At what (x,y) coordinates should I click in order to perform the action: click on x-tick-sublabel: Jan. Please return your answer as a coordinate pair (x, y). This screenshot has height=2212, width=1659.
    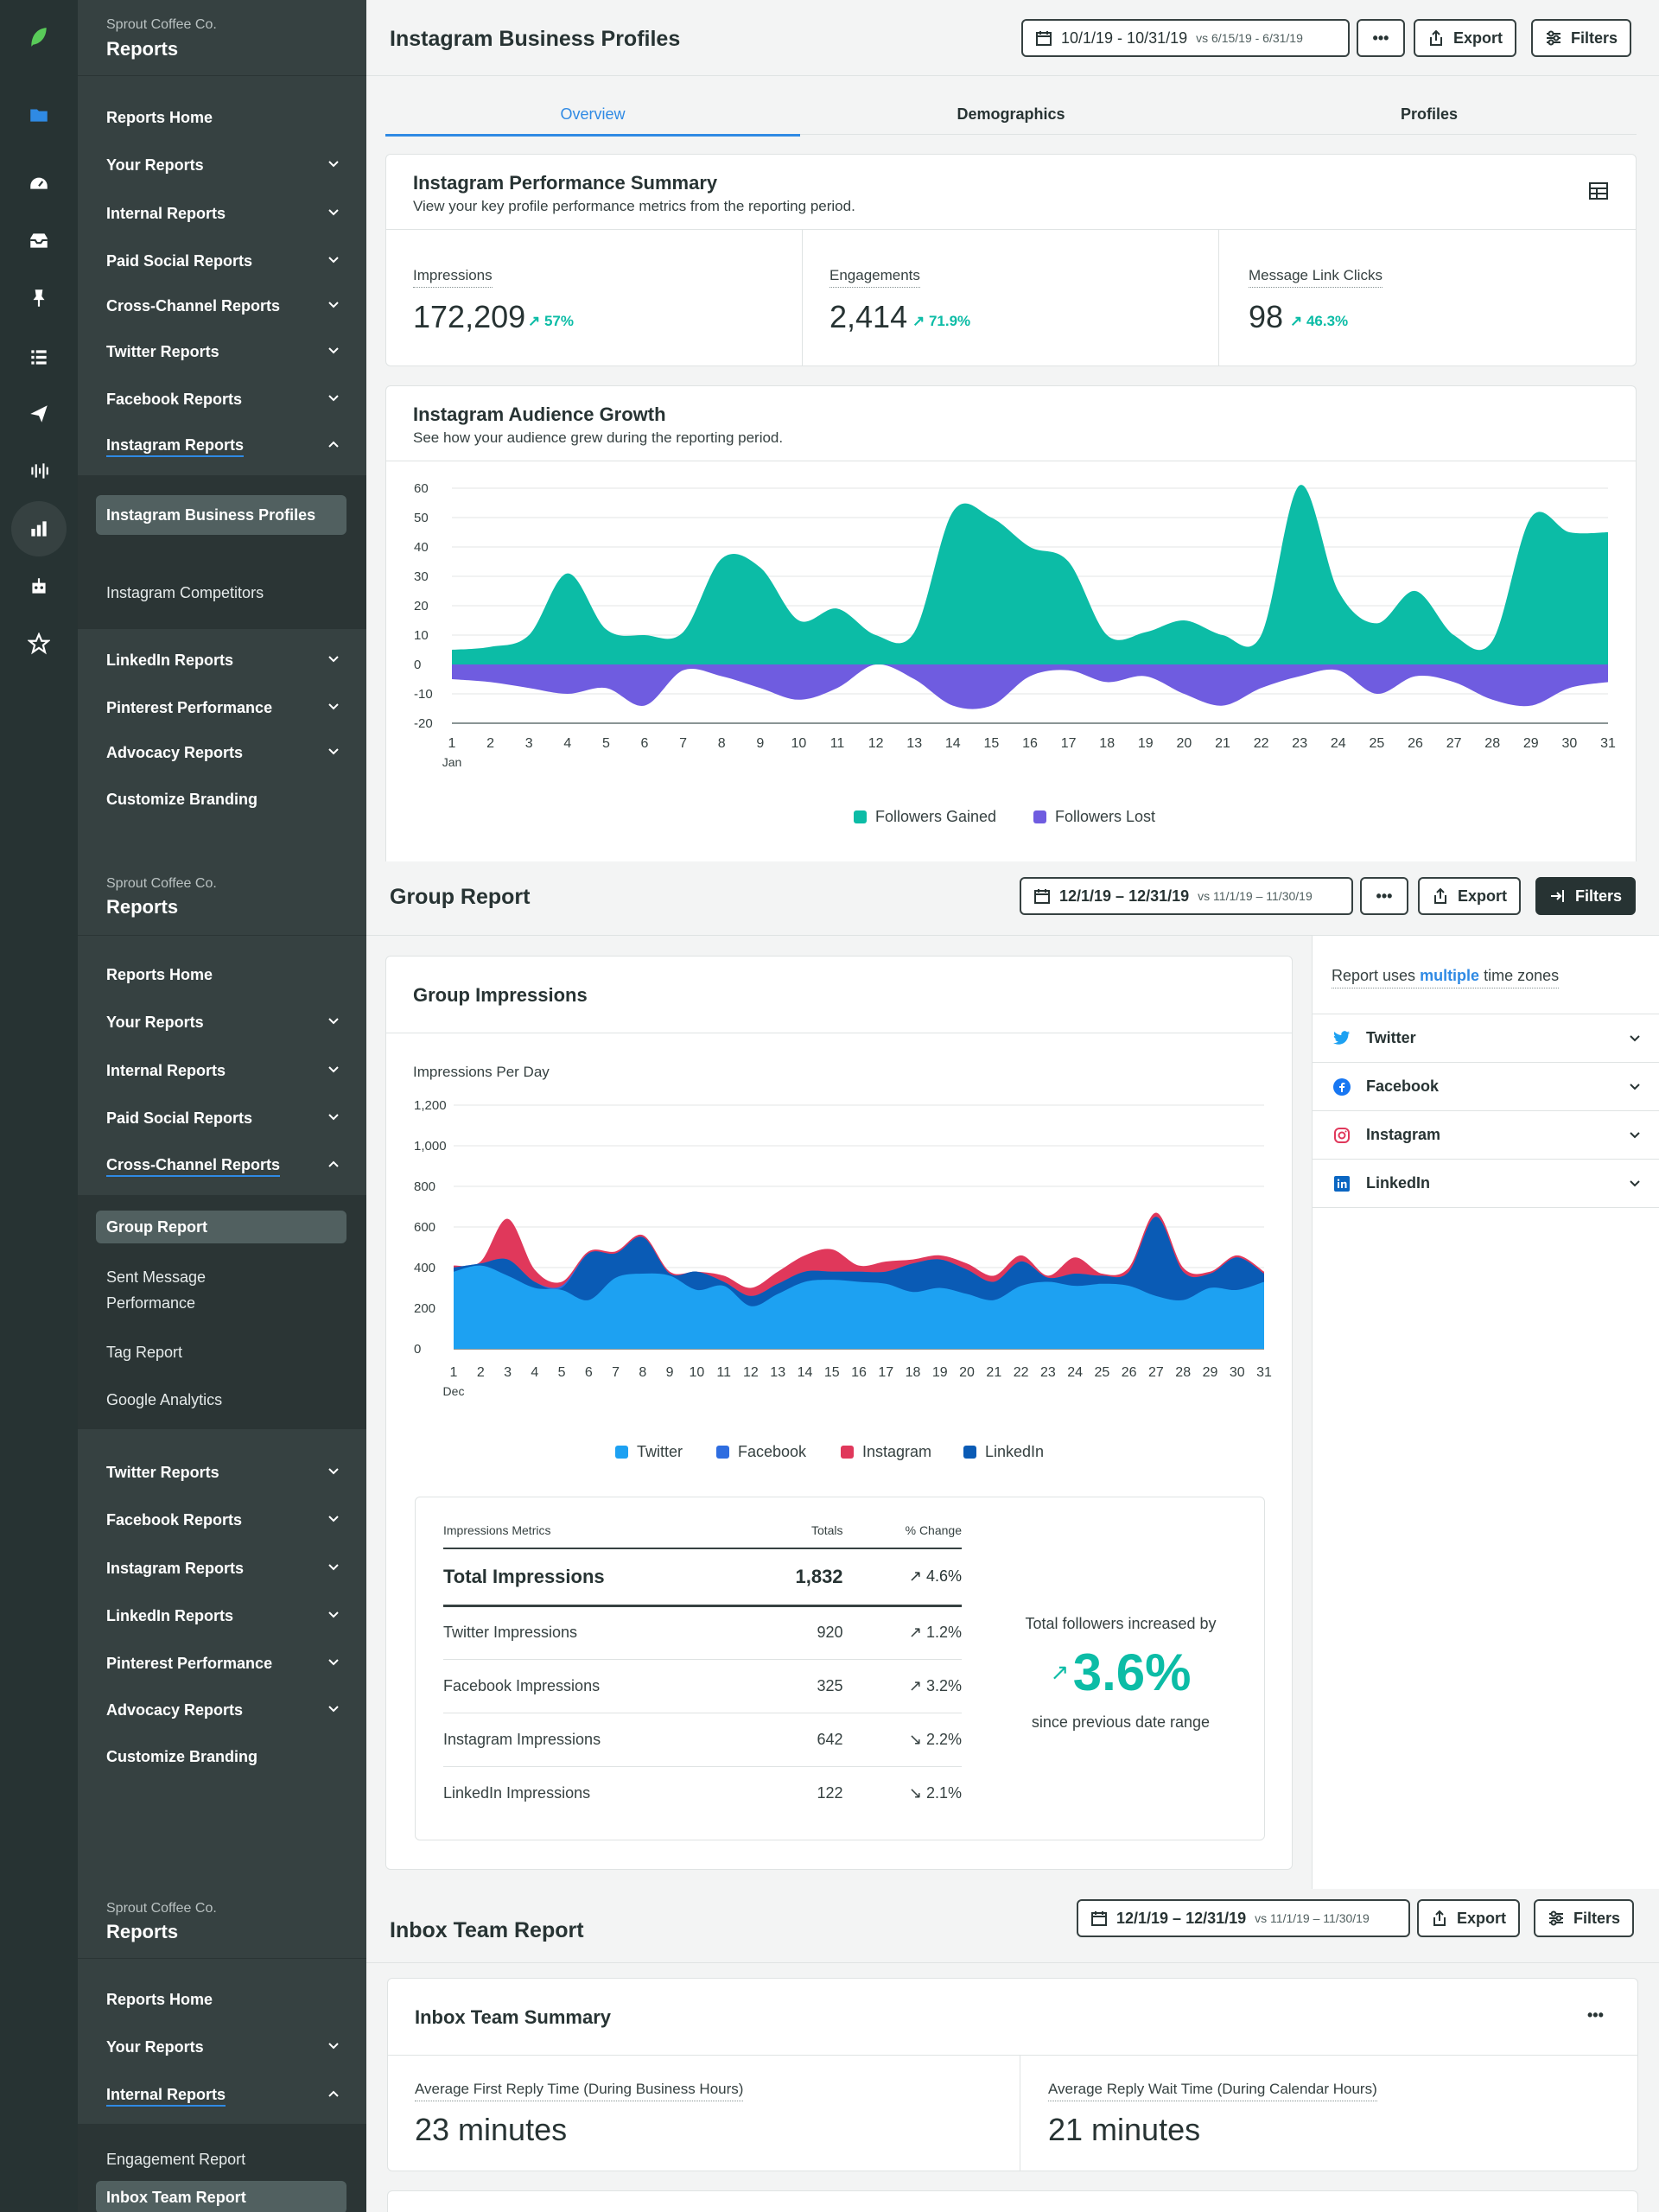
    Looking at the image, I should click on (452, 762).